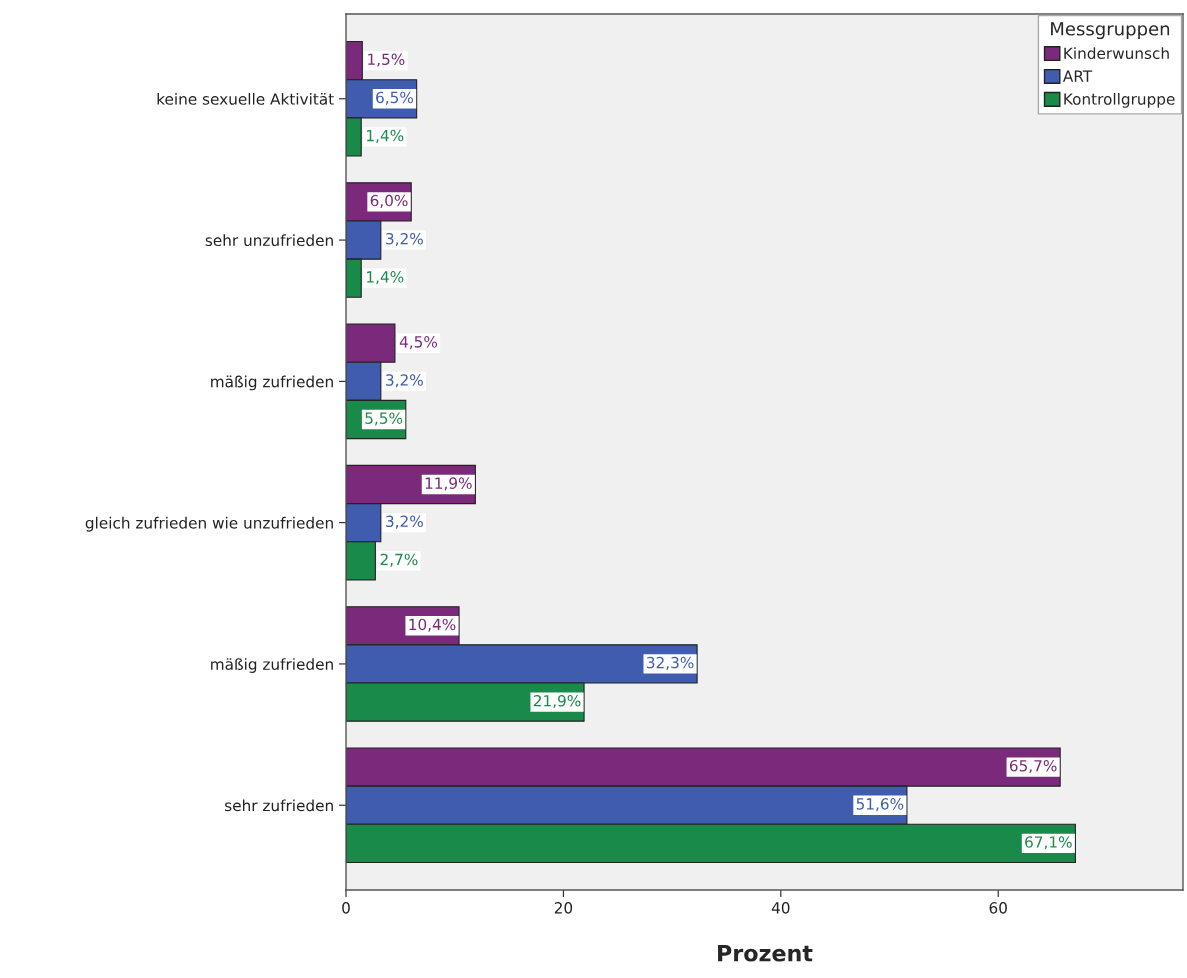  Describe the element at coordinates (245, 98) in the screenshot. I see `y-tick-label: keine sexuelle Aktivität` at that location.